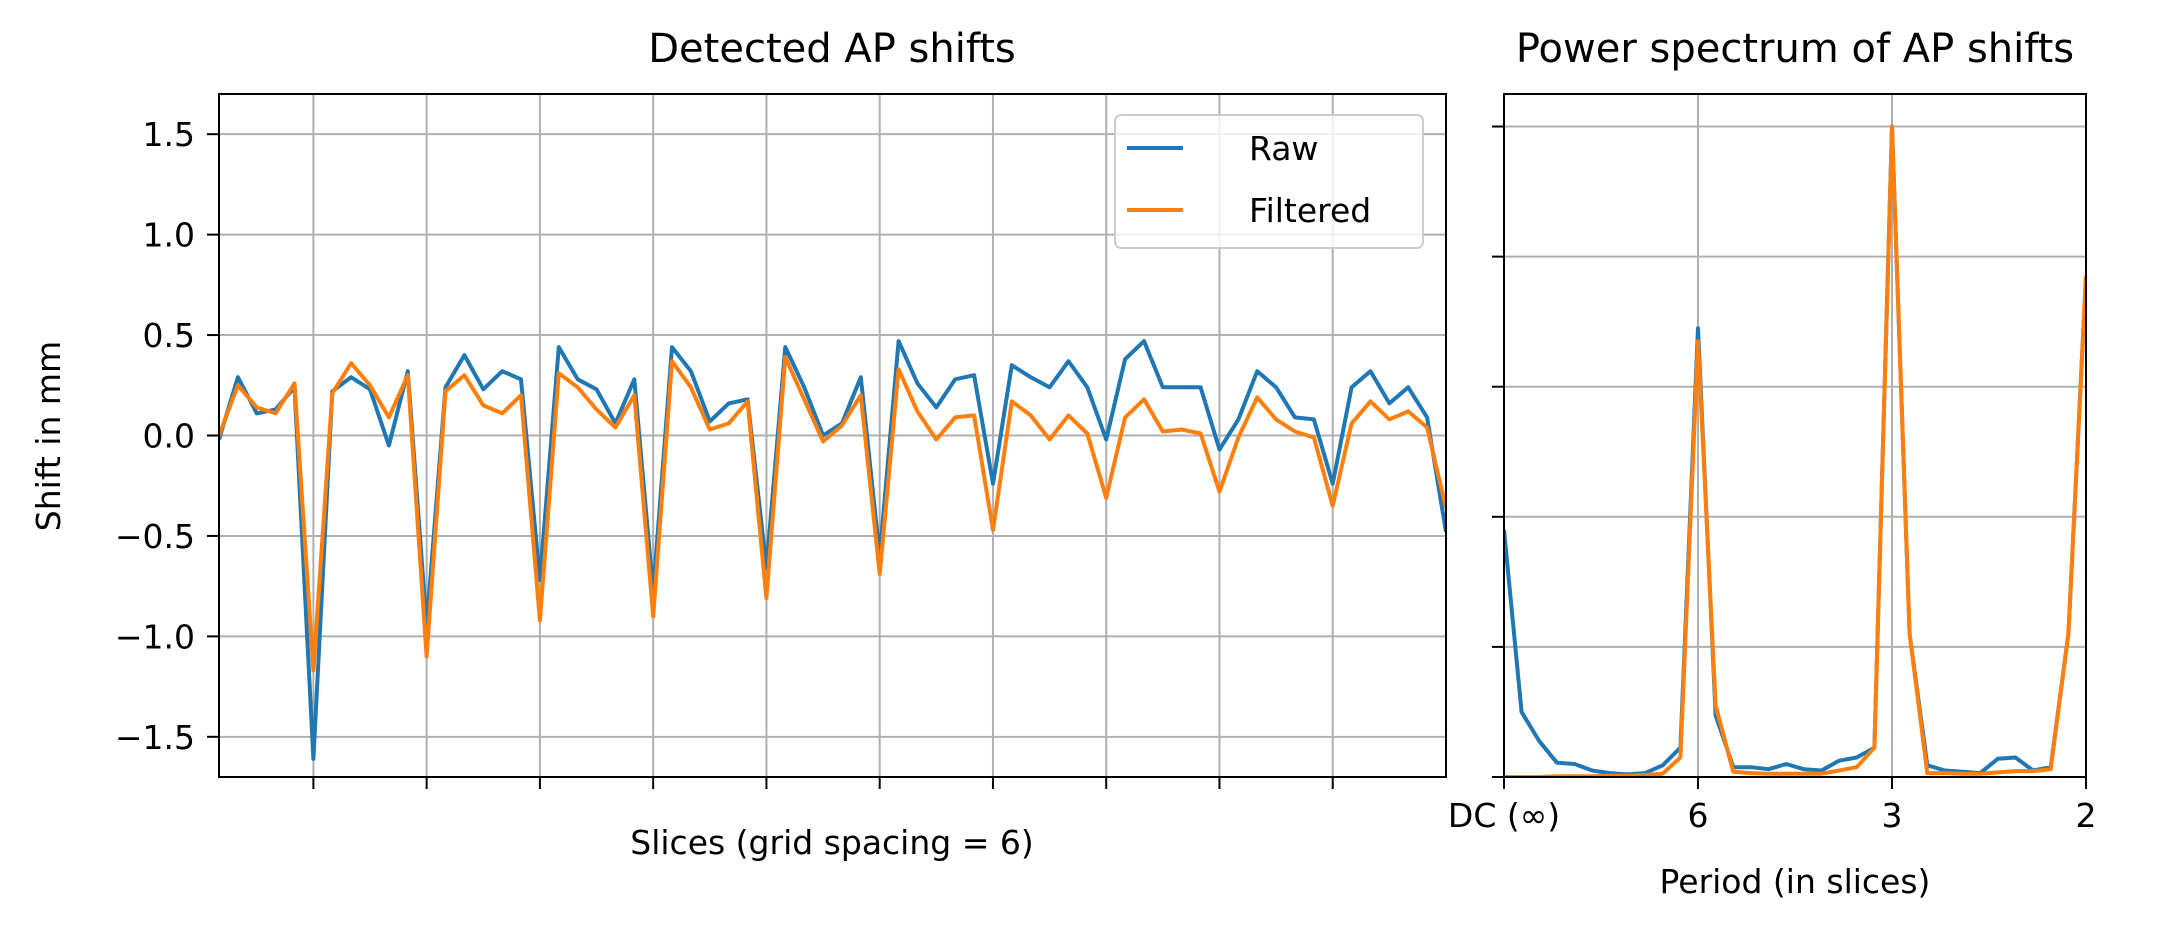 The height and width of the screenshot is (933, 2166). I want to click on right-title: Power spectrum of AP shifts, so click(1795, 49).